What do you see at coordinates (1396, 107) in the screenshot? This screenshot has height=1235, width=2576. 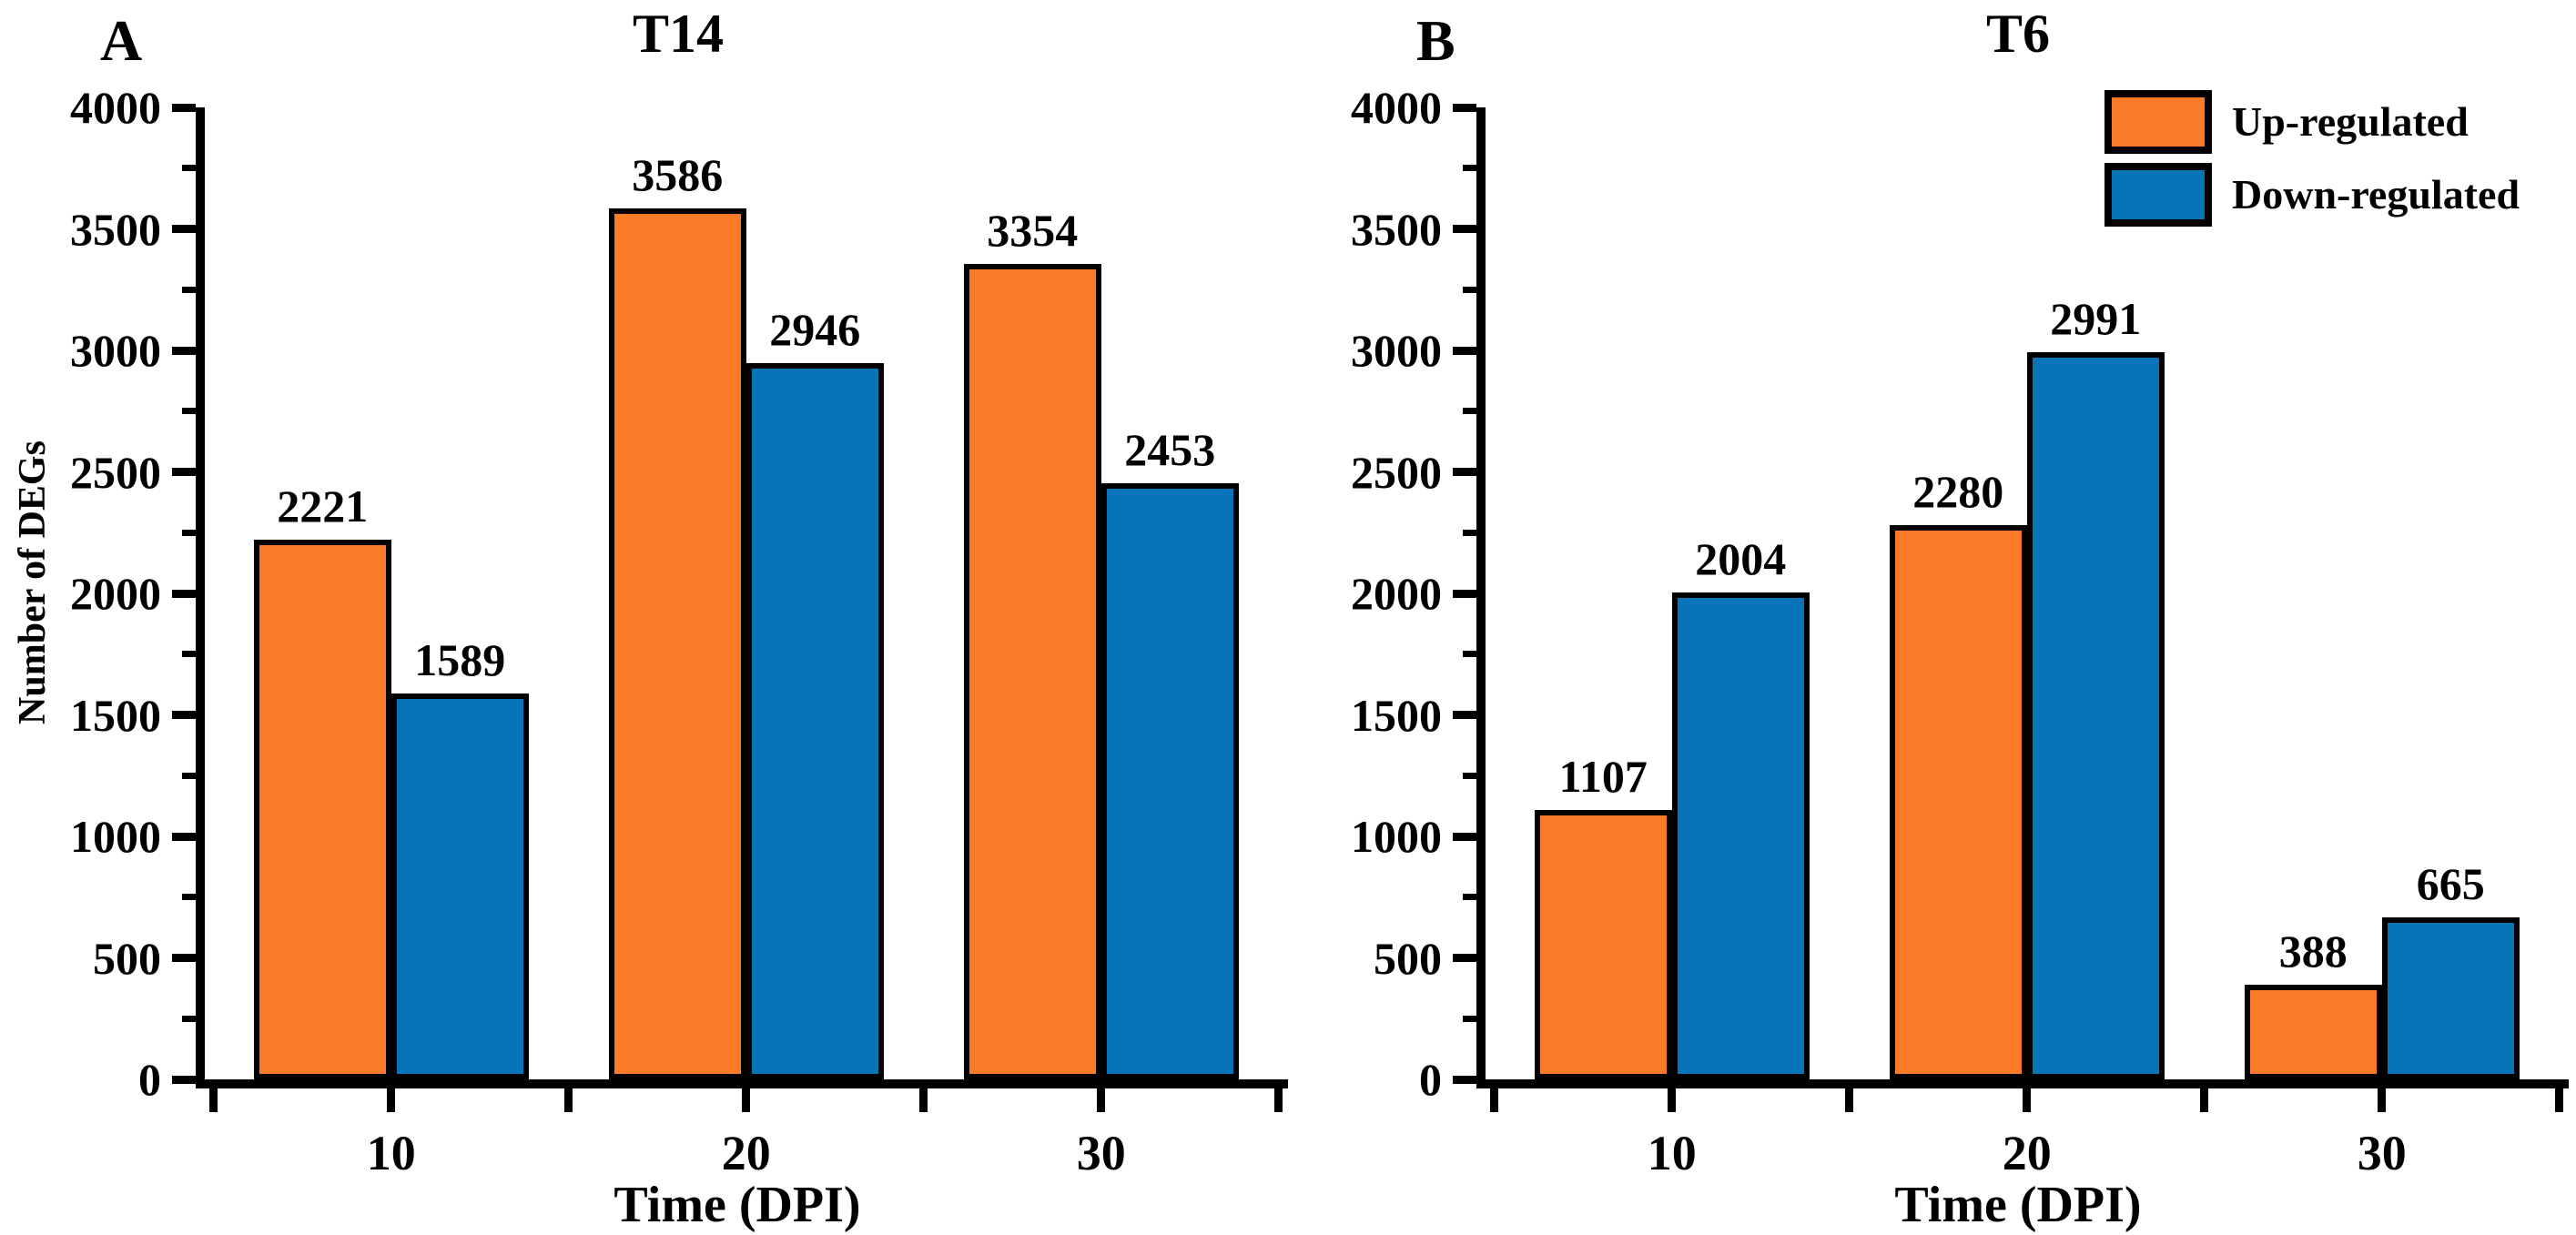 I see `panel-b-y-tick-label: 4000` at bounding box center [1396, 107].